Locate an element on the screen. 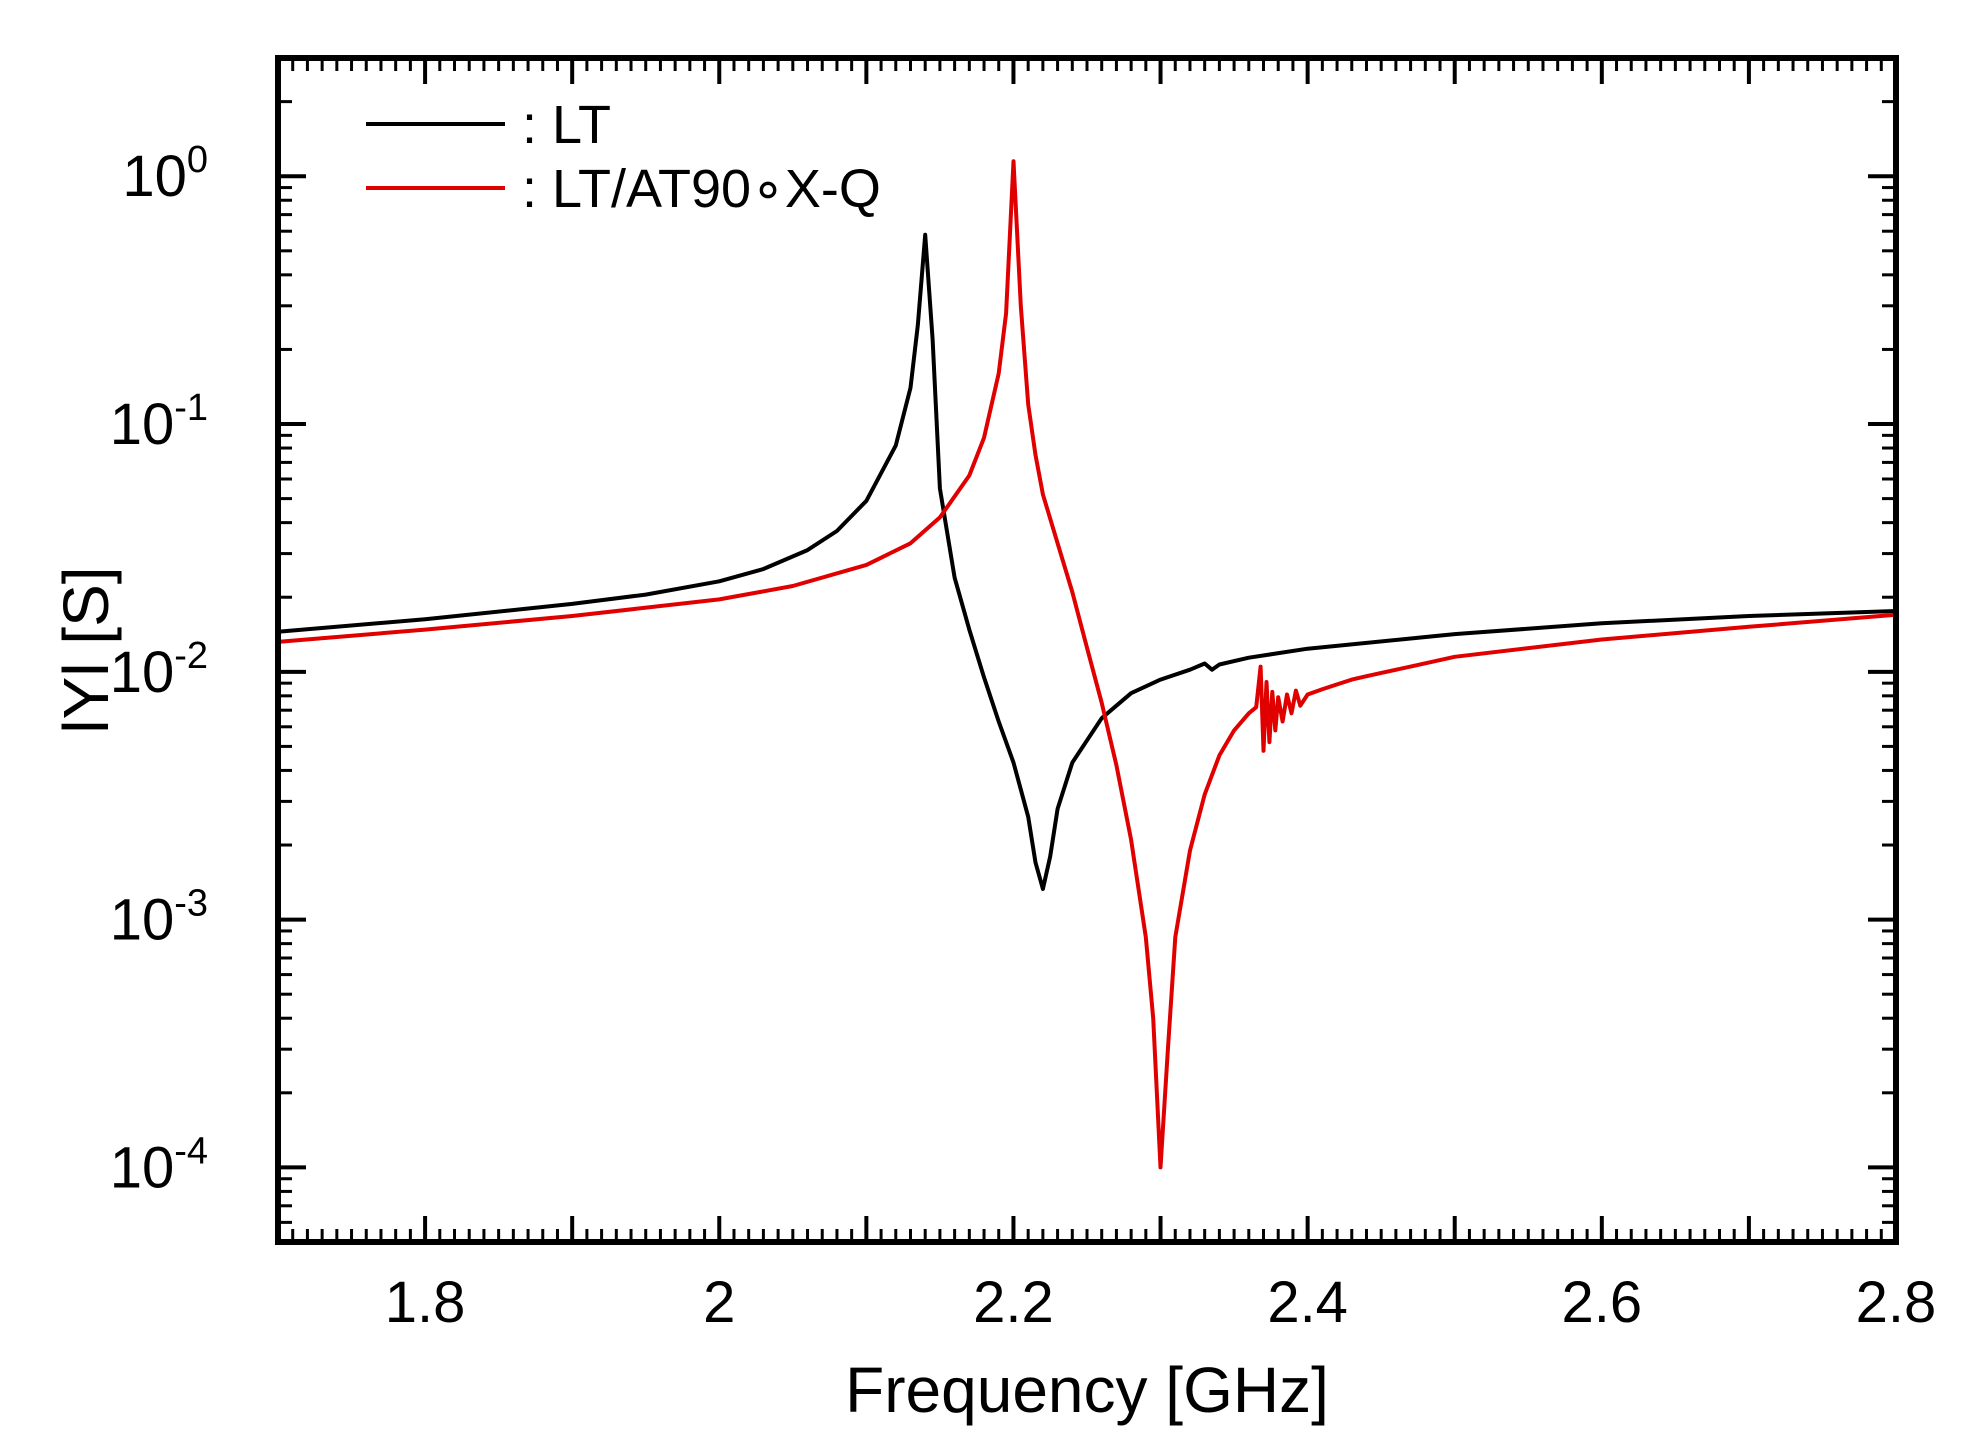  y-tick-label: 10⁻⁴ is located at coordinates (159, 1165).